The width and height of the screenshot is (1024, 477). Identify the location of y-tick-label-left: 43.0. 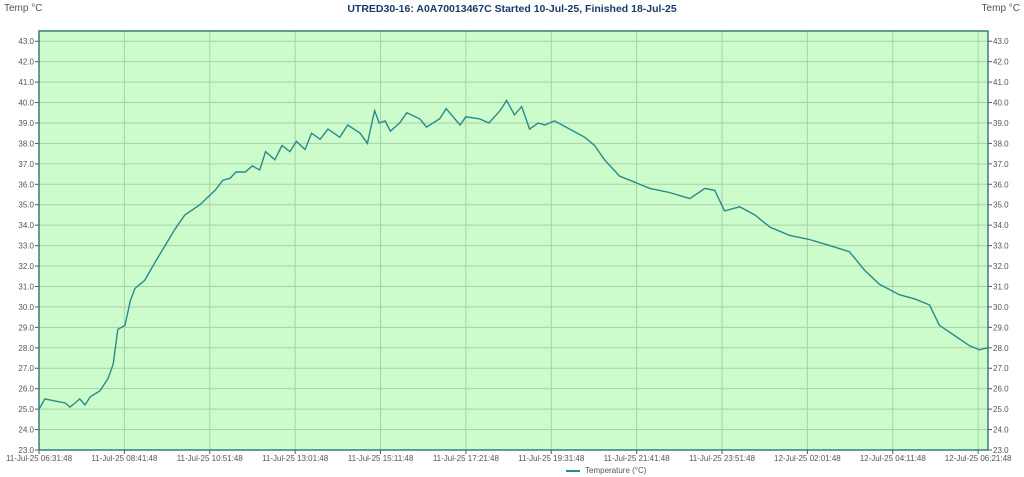
(26, 41).